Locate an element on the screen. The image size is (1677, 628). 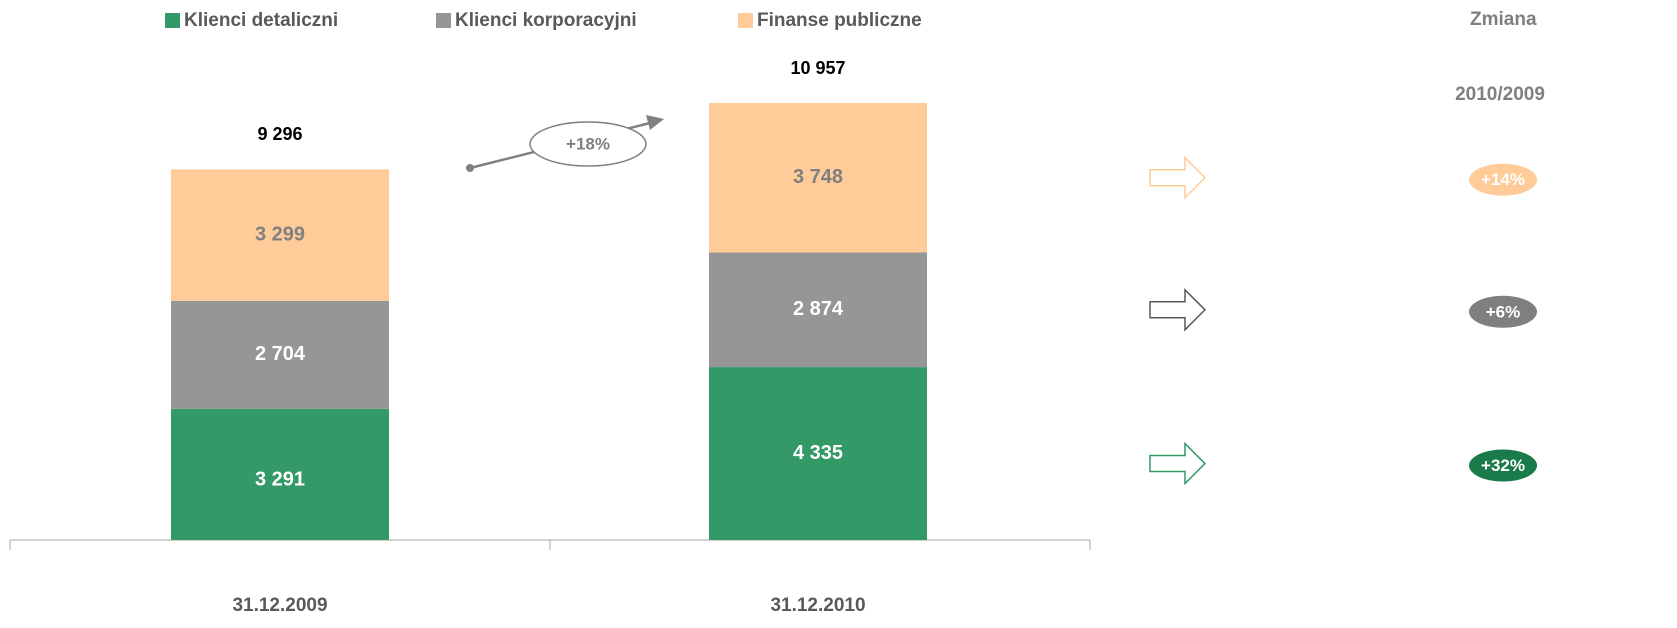
growth-label: +18% is located at coordinates (588, 143).